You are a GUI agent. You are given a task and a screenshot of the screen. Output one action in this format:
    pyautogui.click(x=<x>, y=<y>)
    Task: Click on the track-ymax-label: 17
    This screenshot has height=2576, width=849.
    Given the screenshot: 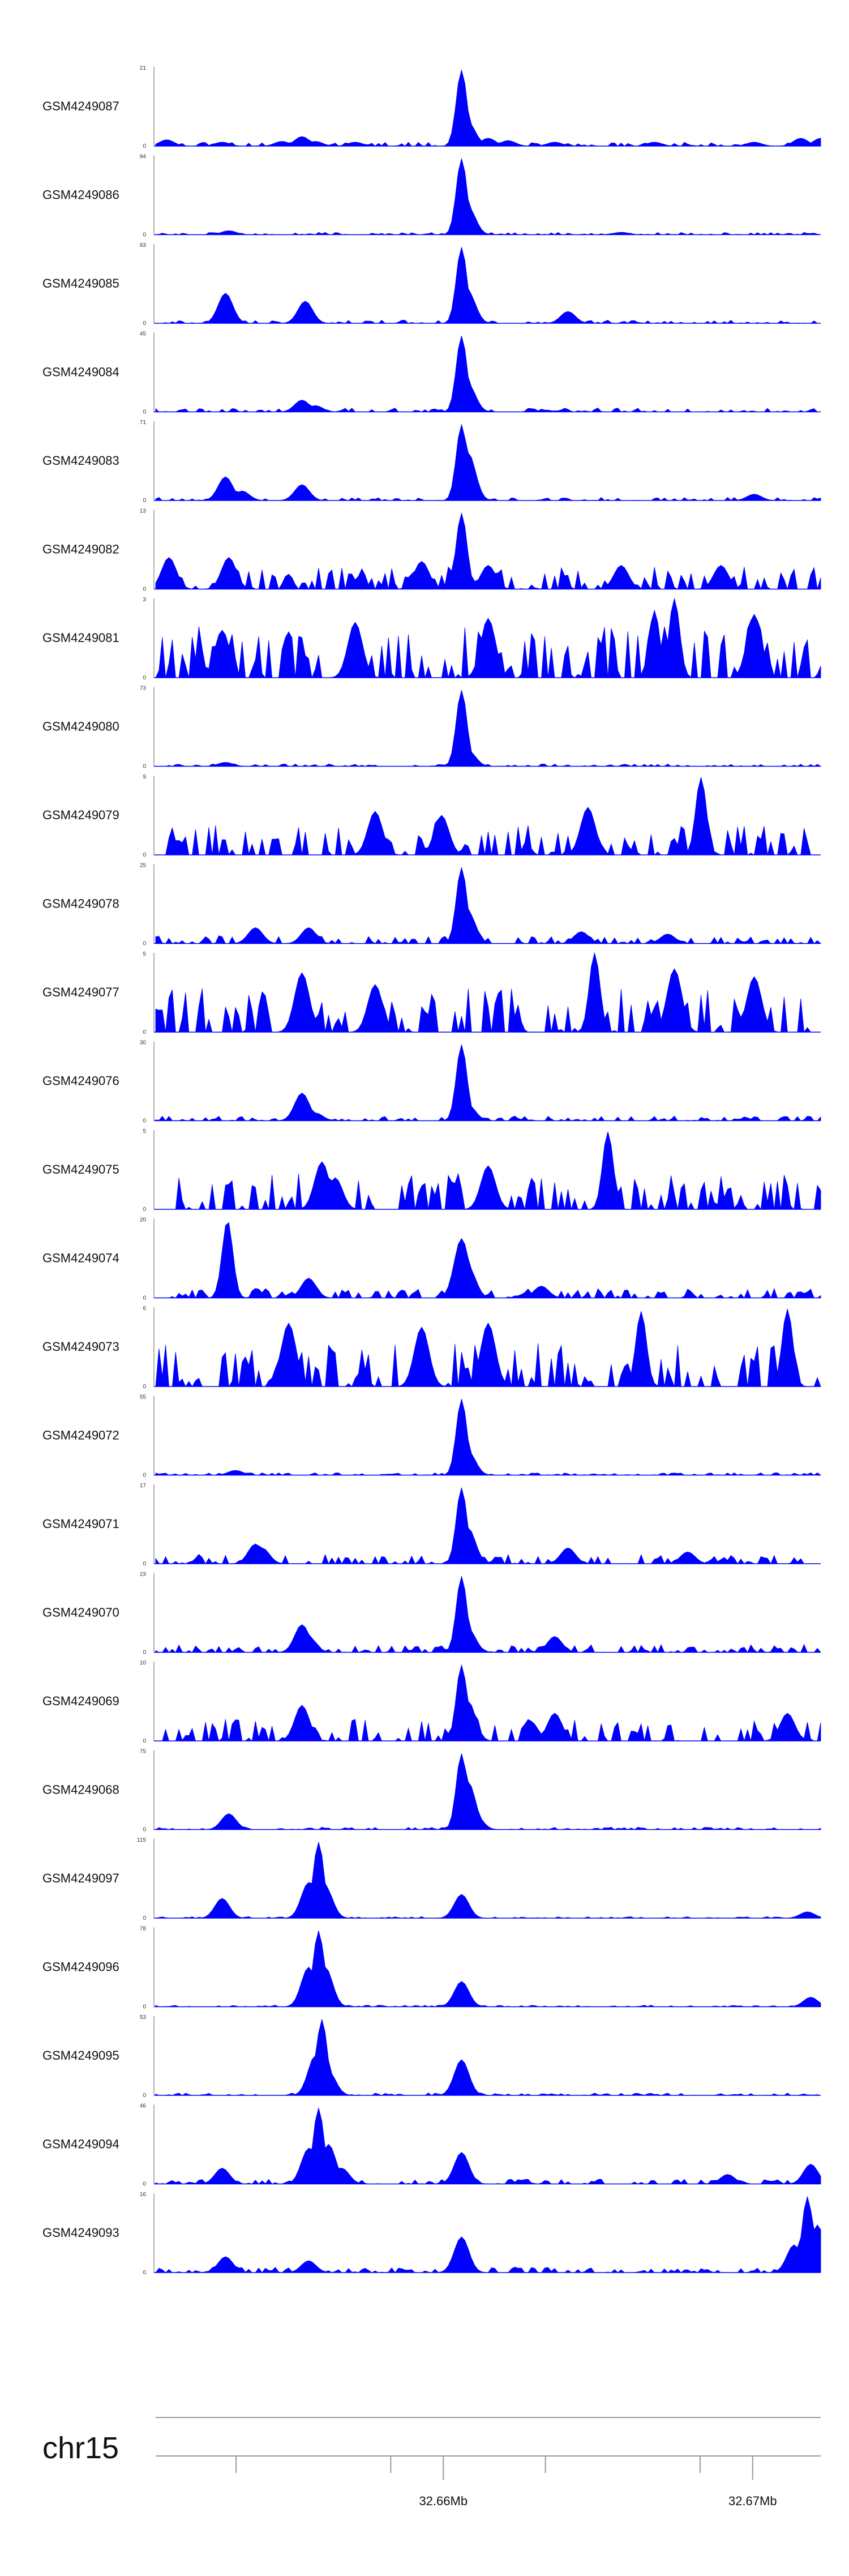 What is the action you would take?
    pyautogui.click(x=143, y=1486)
    